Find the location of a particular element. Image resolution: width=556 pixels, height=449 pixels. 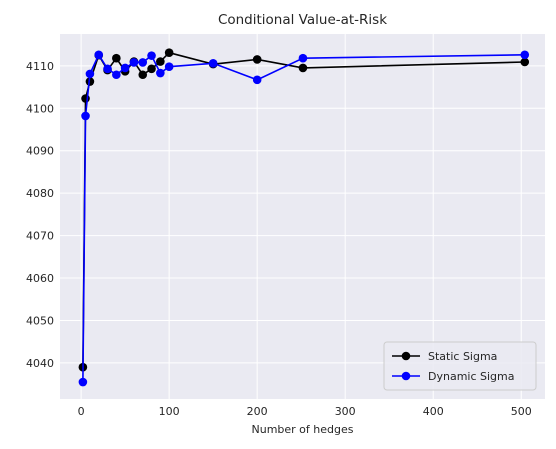

y-tick-label: 4060 is located at coordinates (40, 278).